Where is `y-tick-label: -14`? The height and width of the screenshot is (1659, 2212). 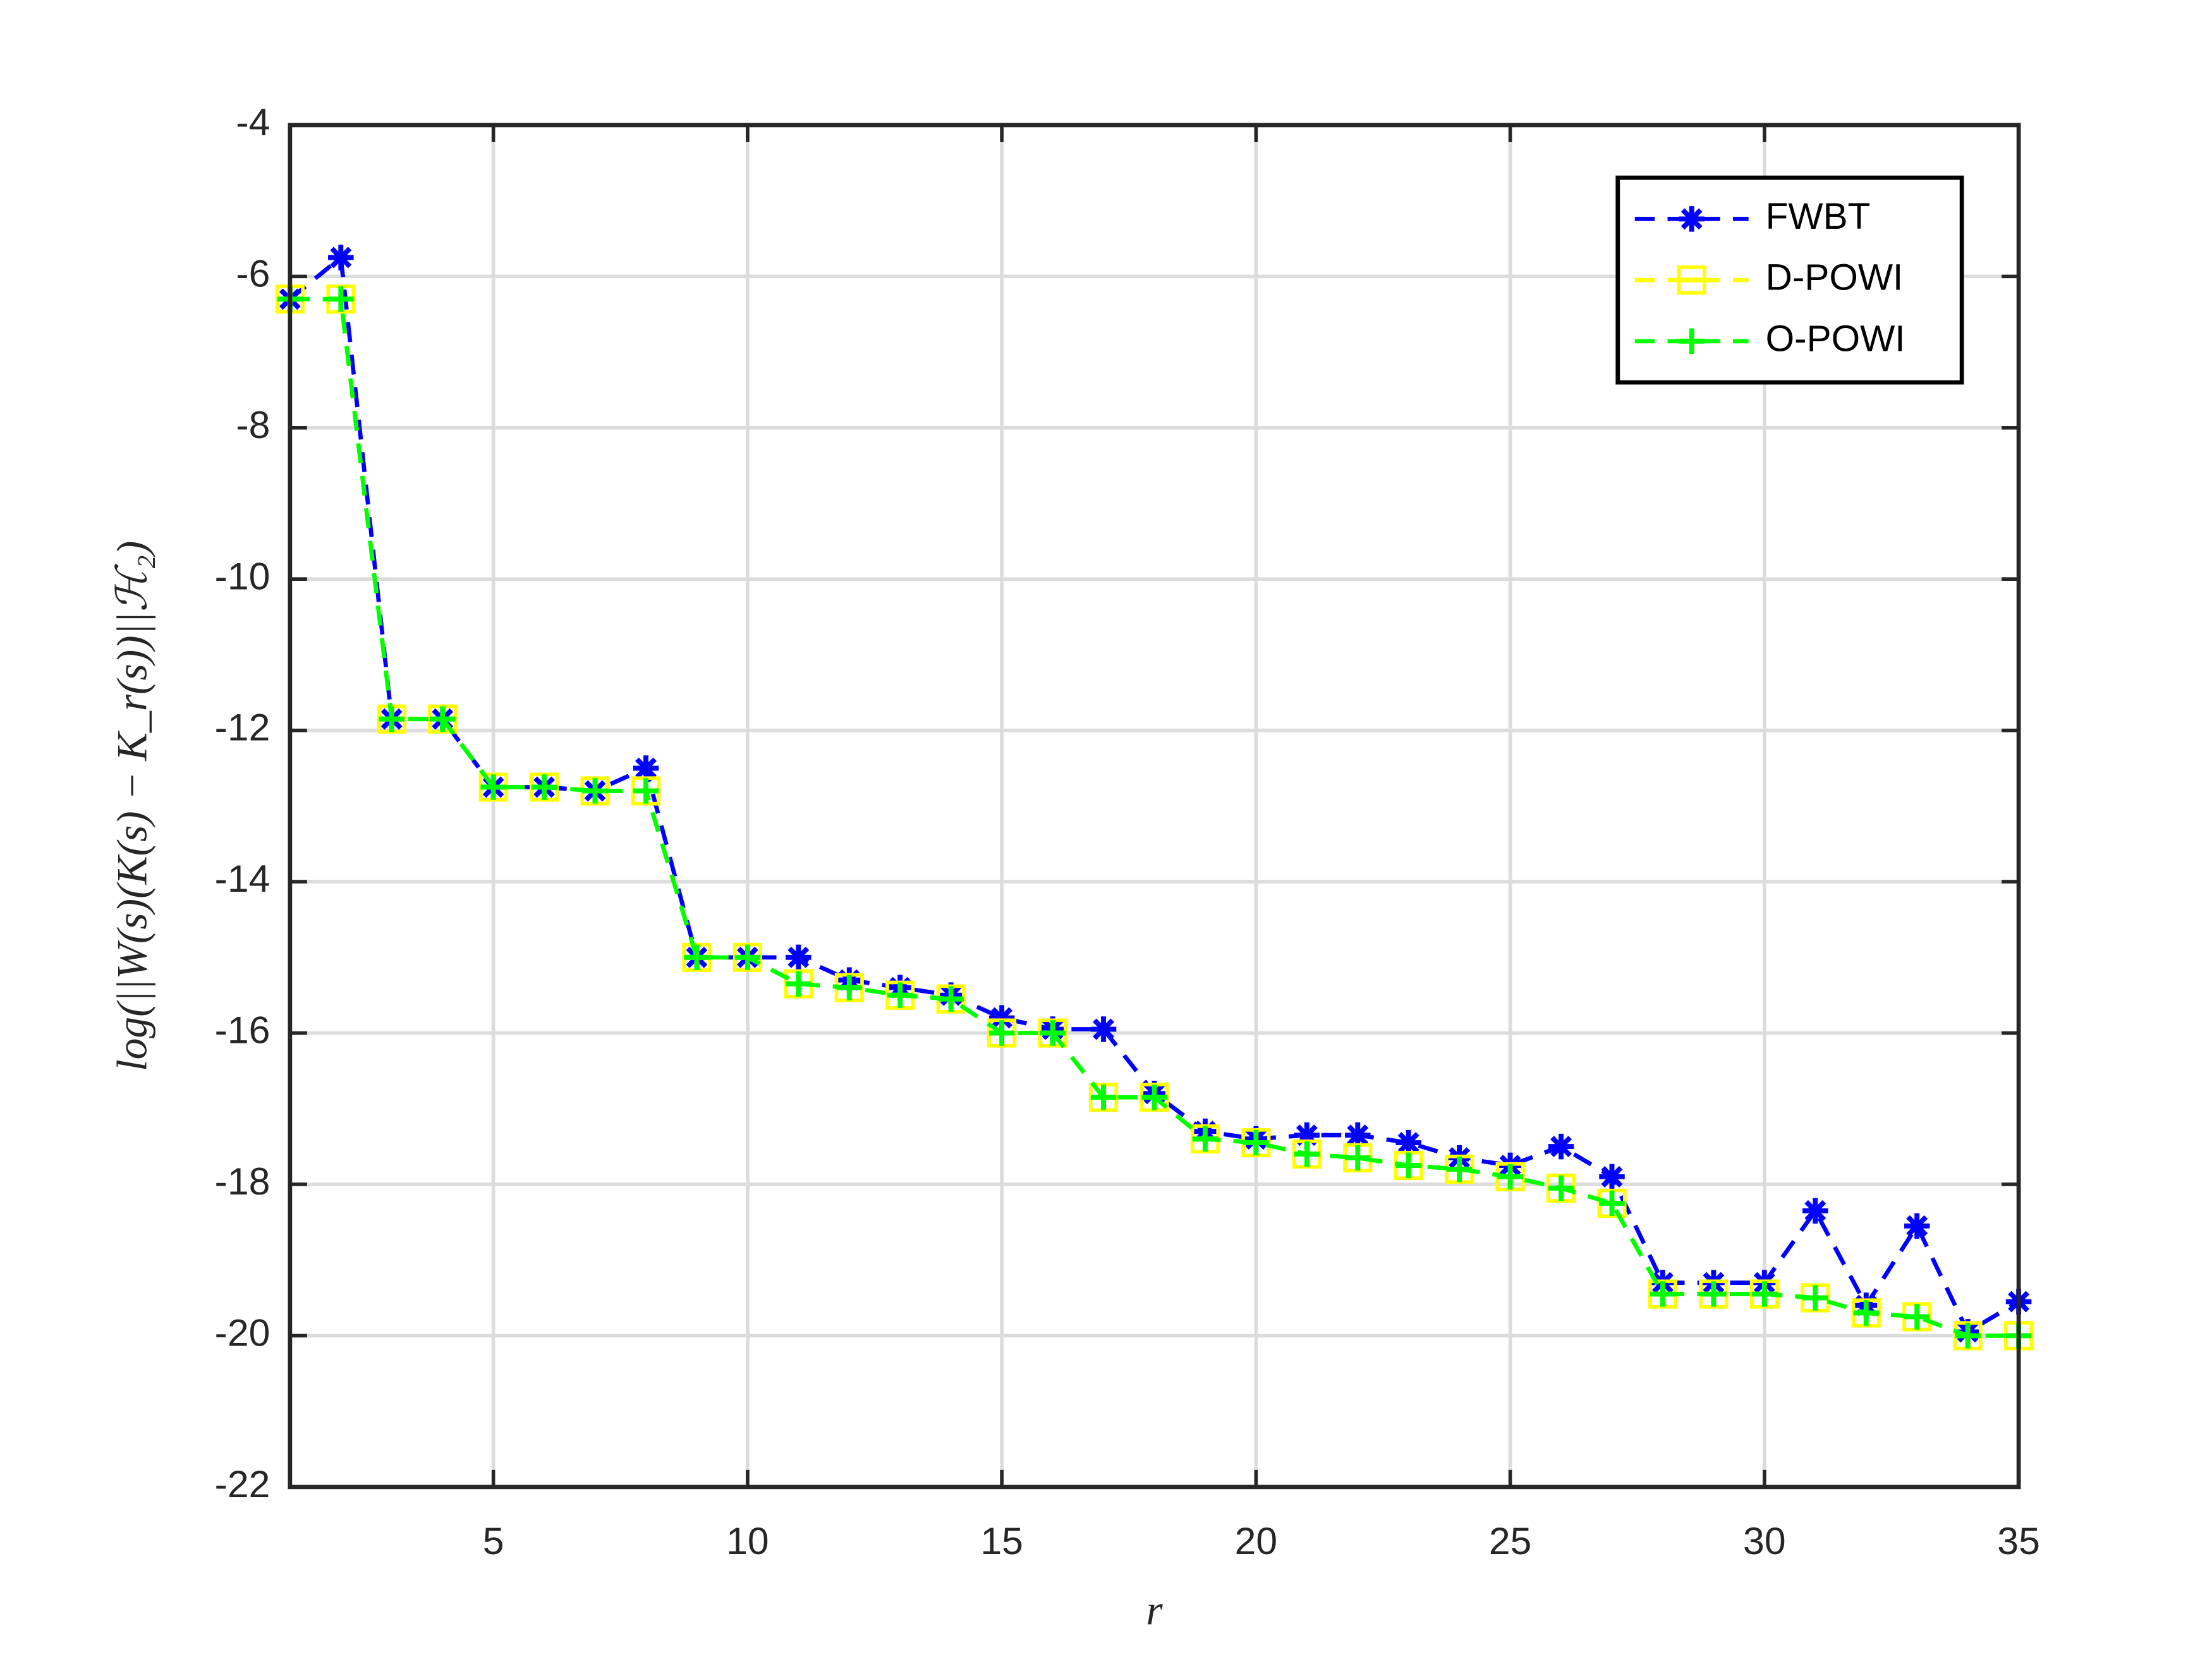 y-tick-label: -14 is located at coordinates (242, 878).